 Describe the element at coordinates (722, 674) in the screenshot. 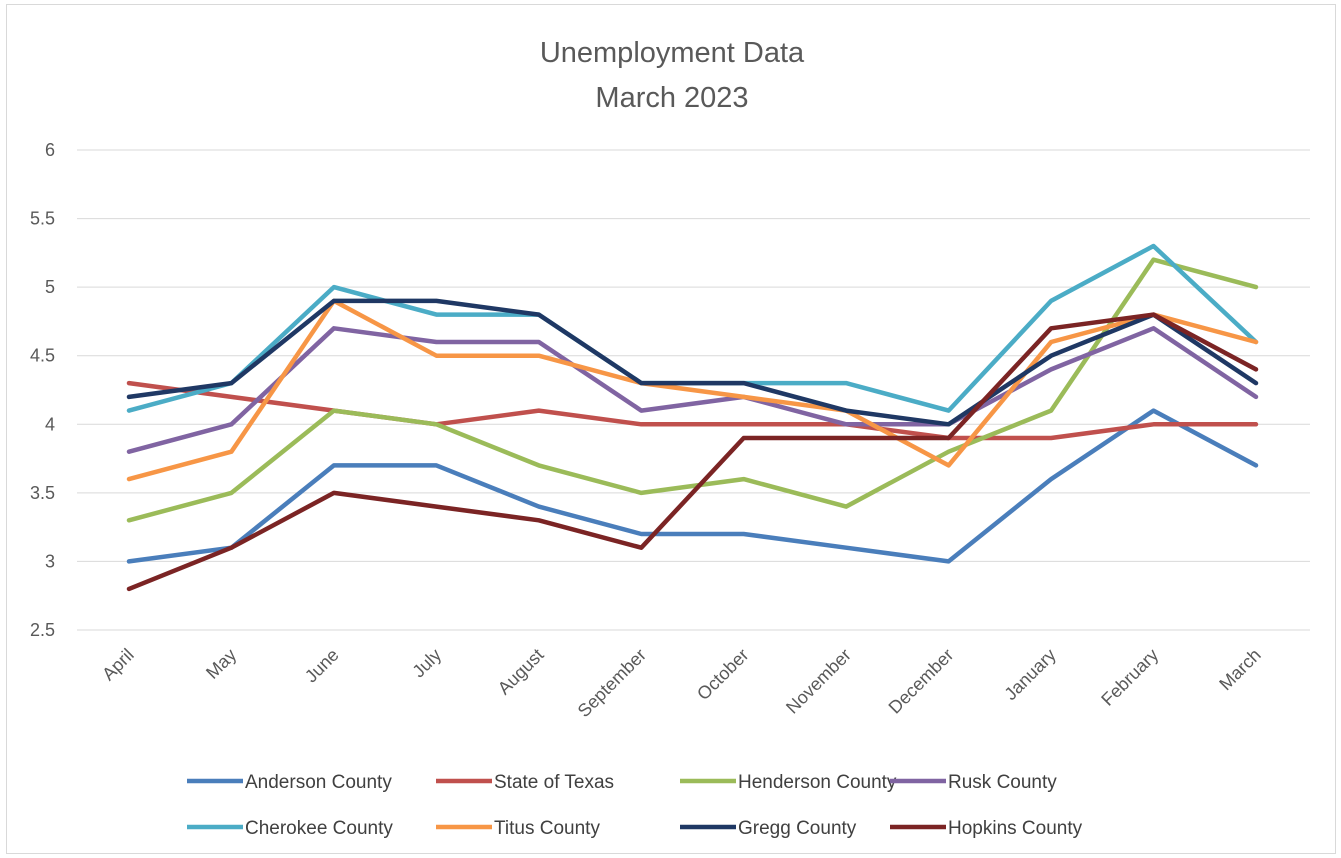

I see `x-tick-label: October` at that location.